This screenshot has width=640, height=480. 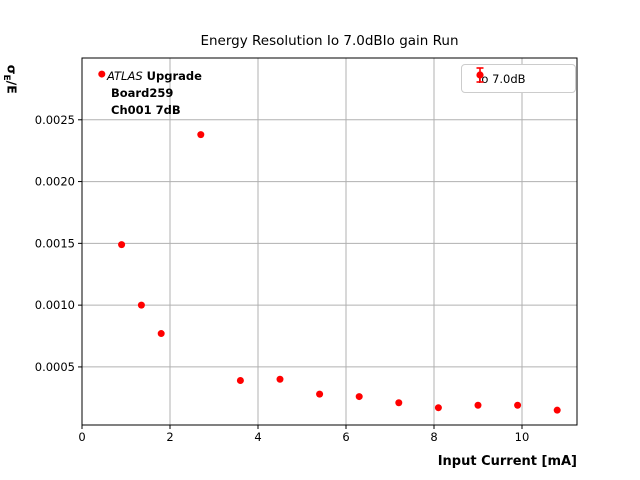 What do you see at coordinates (329, 41) in the screenshot?
I see `chart-title: Energy Resolution Io 7.0dBIo gain Run` at bounding box center [329, 41].